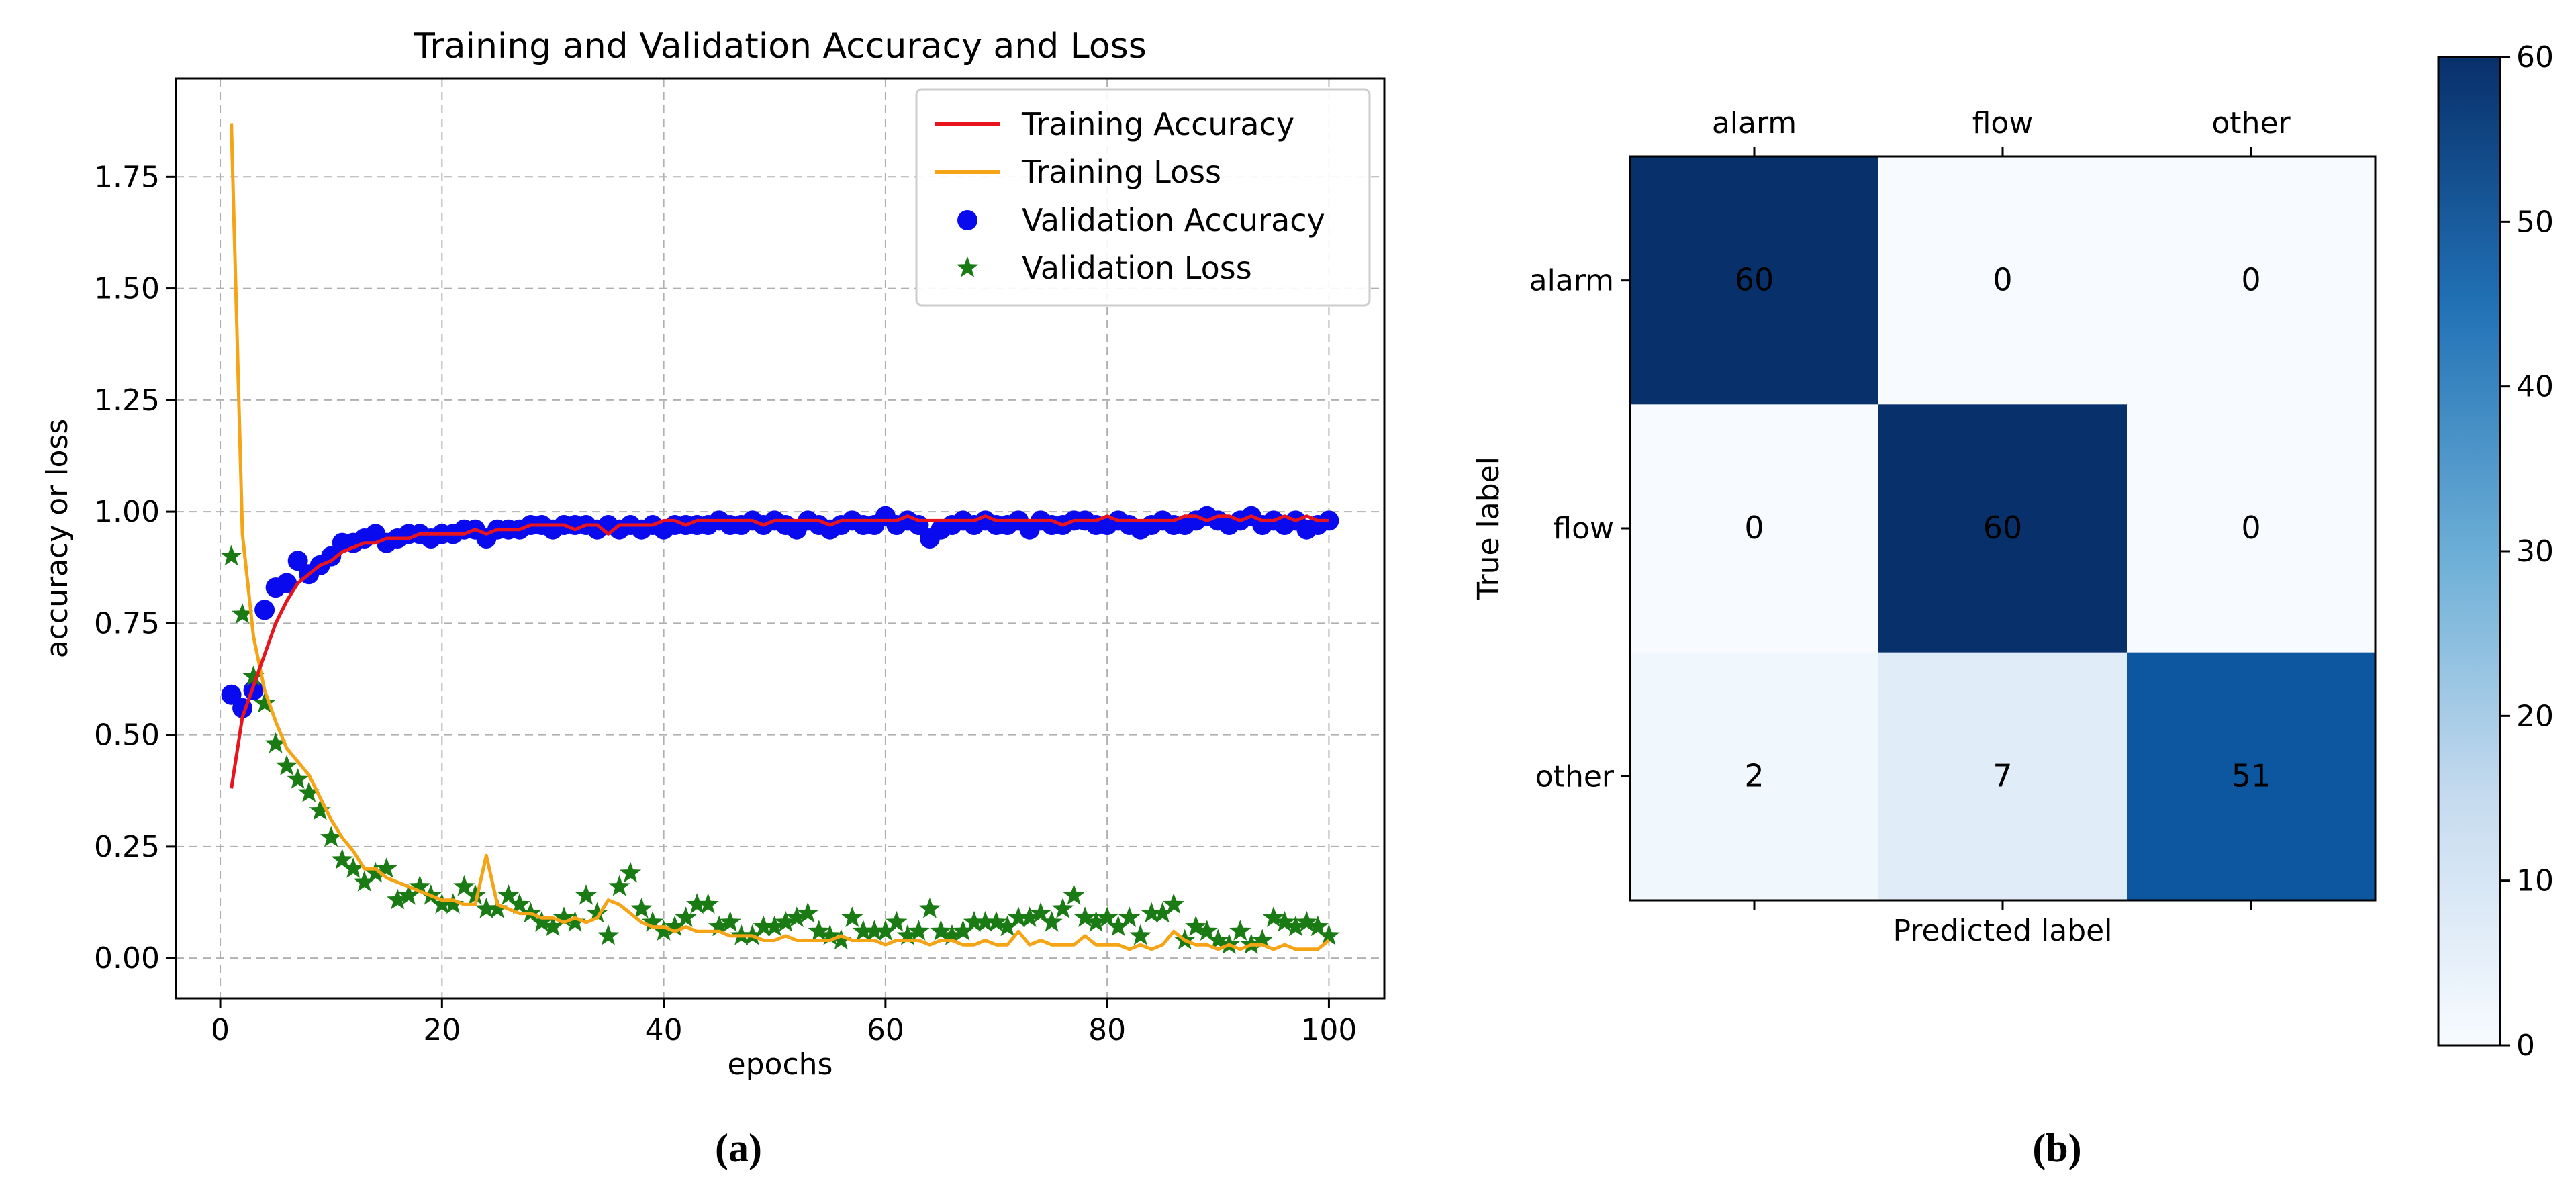 The image size is (2576, 1189). I want to click on legend-label-validation-accuracy: Validation Accuracy, so click(1173, 220).